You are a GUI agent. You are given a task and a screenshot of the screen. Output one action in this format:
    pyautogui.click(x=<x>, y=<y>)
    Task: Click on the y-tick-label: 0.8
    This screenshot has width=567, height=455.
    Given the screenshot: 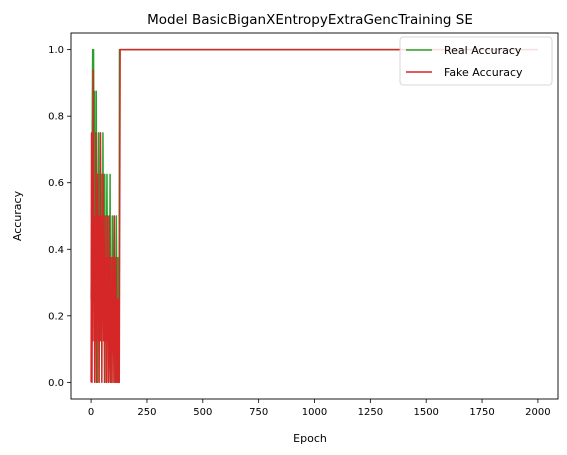 What is the action you would take?
    pyautogui.click(x=56, y=117)
    